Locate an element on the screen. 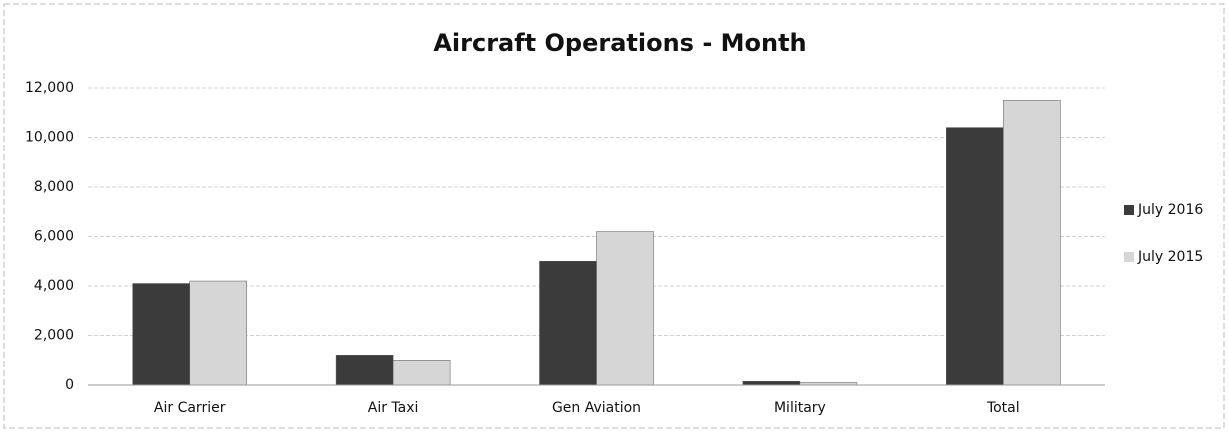  y-tick-label: 8,000 is located at coordinates (54, 187).